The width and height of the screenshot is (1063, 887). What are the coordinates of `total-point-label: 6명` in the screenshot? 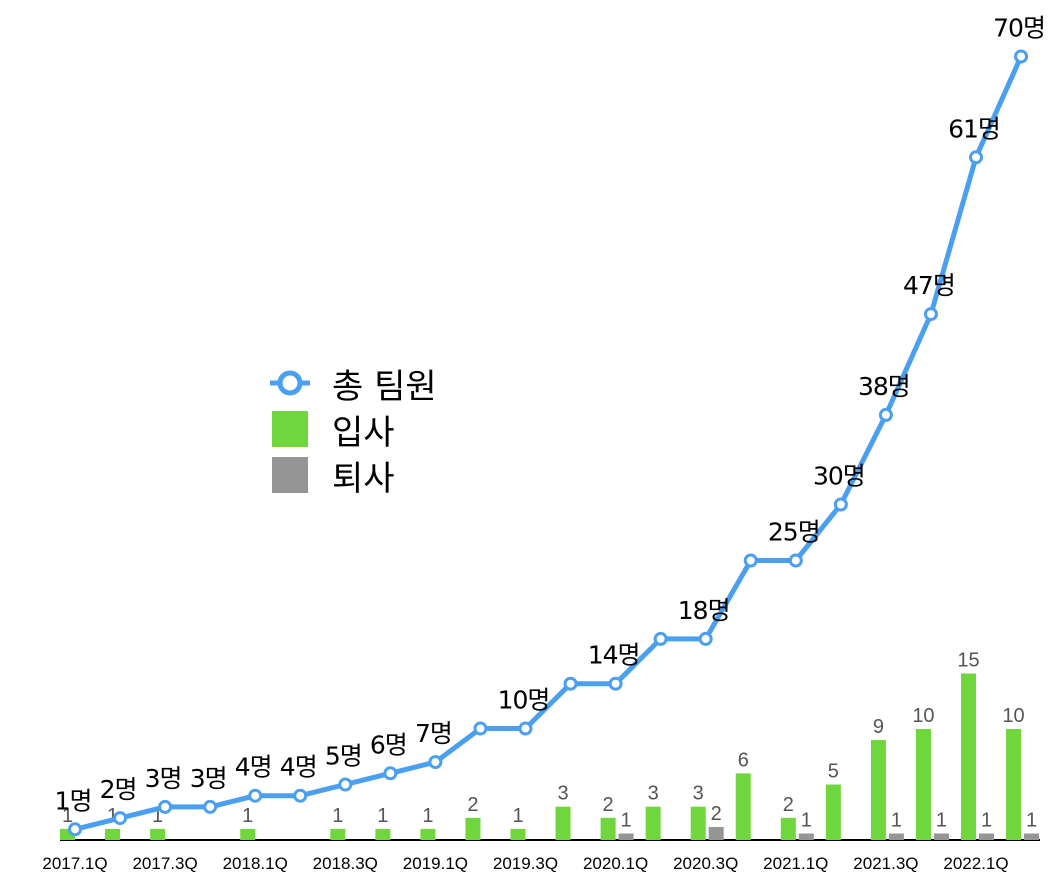 It's located at (388, 744).